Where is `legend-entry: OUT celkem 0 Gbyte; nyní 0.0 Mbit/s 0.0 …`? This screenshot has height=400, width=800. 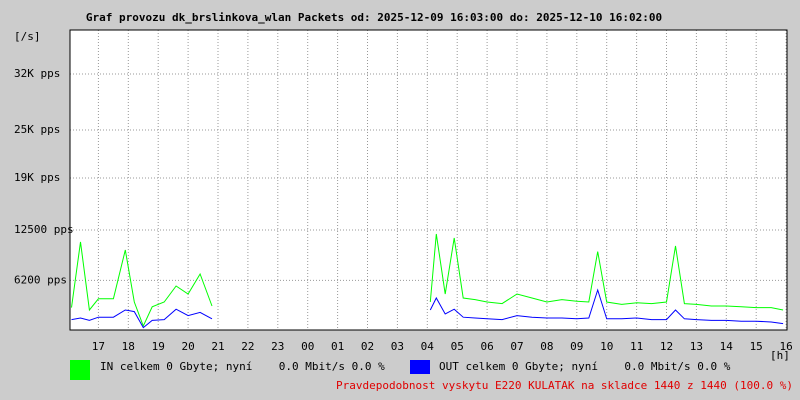 legend-entry: OUT celkem 0 Gbyte; nyní 0.0 Mbit/s 0.0 … is located at coordinates (585, 366).